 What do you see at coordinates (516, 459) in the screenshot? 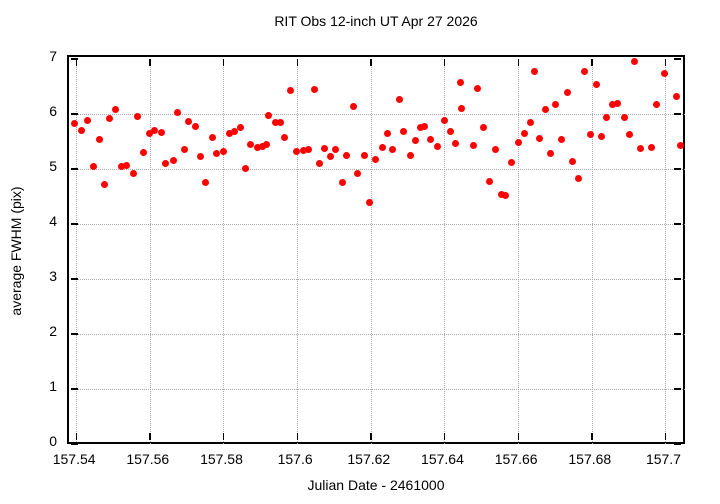
I see `x-tick-label: 157.66` at bounding box center [516, 459].